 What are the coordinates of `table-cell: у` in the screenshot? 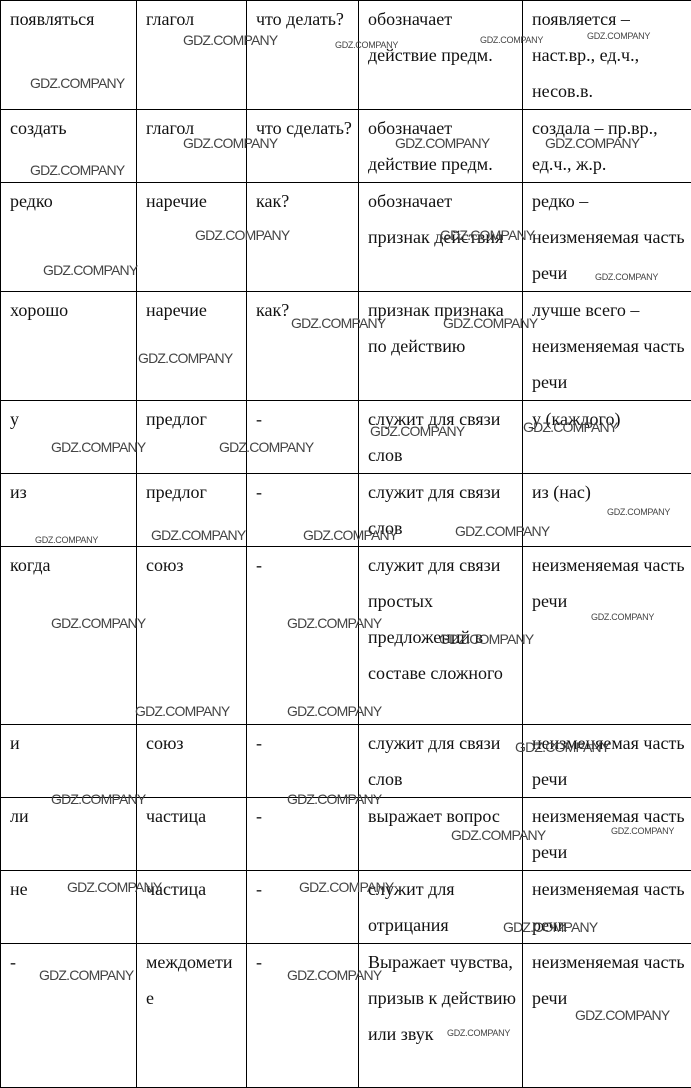 It's located at (69, 437).